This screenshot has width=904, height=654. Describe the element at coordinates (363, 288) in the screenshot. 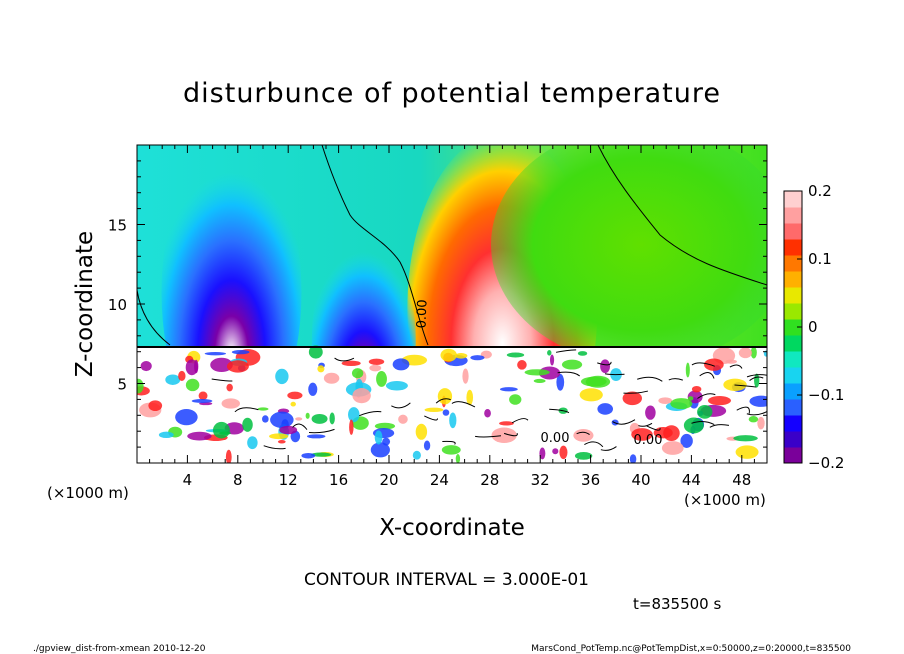

I see `feature-cold` at that location.